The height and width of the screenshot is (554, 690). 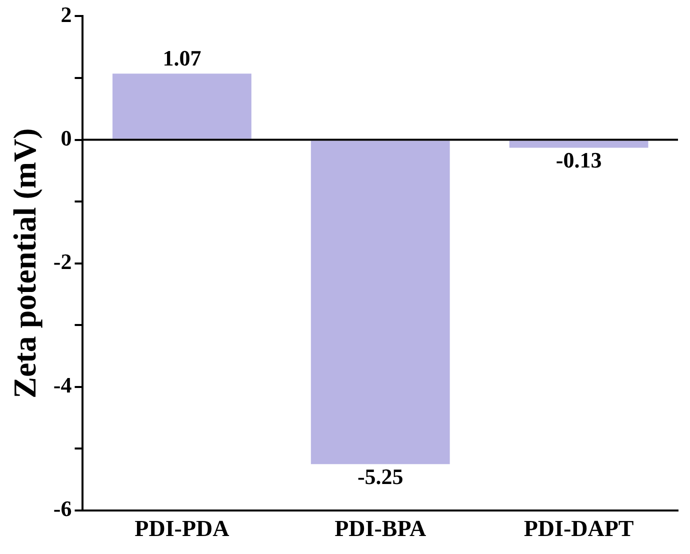 What do you see at coordinates (182, 529) in the screenshot?
I see `x-tick-label: PDI-PDA` at bounding box center [182, 529].